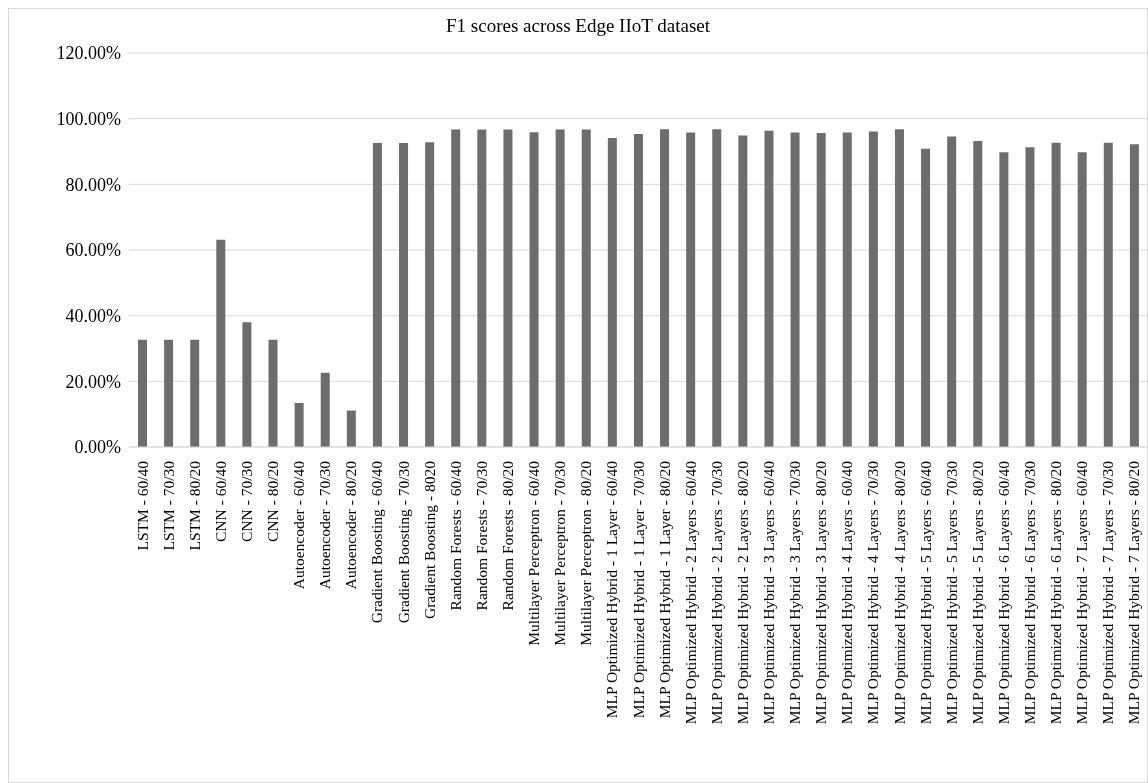  Describe the element at coordinates (351, 525) in the screenshot. I see `x-tick-label: Autoencoder - 80/20` at that location.